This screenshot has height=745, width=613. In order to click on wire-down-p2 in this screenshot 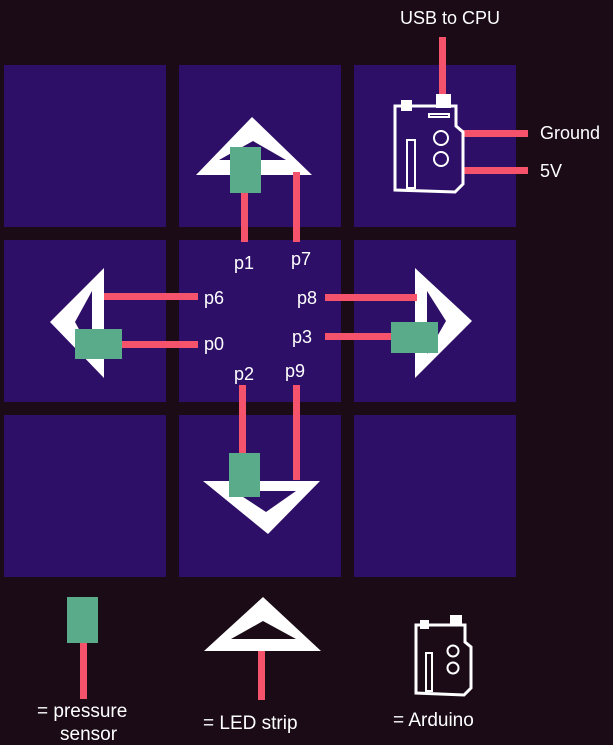, I will do `click(242, 420)`.